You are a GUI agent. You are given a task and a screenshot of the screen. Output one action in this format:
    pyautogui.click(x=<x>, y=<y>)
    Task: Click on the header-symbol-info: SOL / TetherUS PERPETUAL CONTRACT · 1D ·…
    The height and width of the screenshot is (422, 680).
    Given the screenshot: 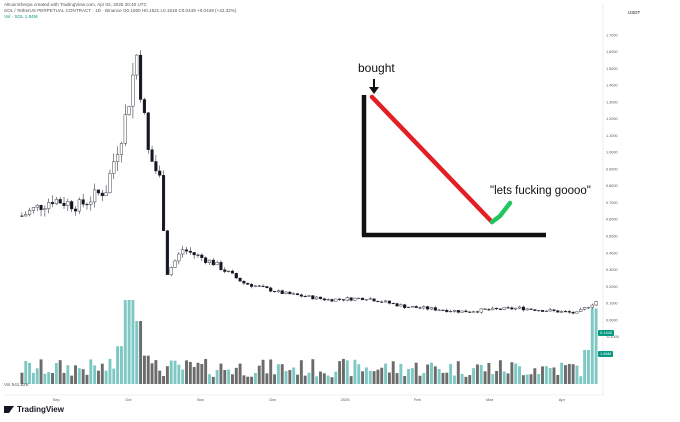 What is the action you would take?
    pyautogui.click(x=120, y=10)
    